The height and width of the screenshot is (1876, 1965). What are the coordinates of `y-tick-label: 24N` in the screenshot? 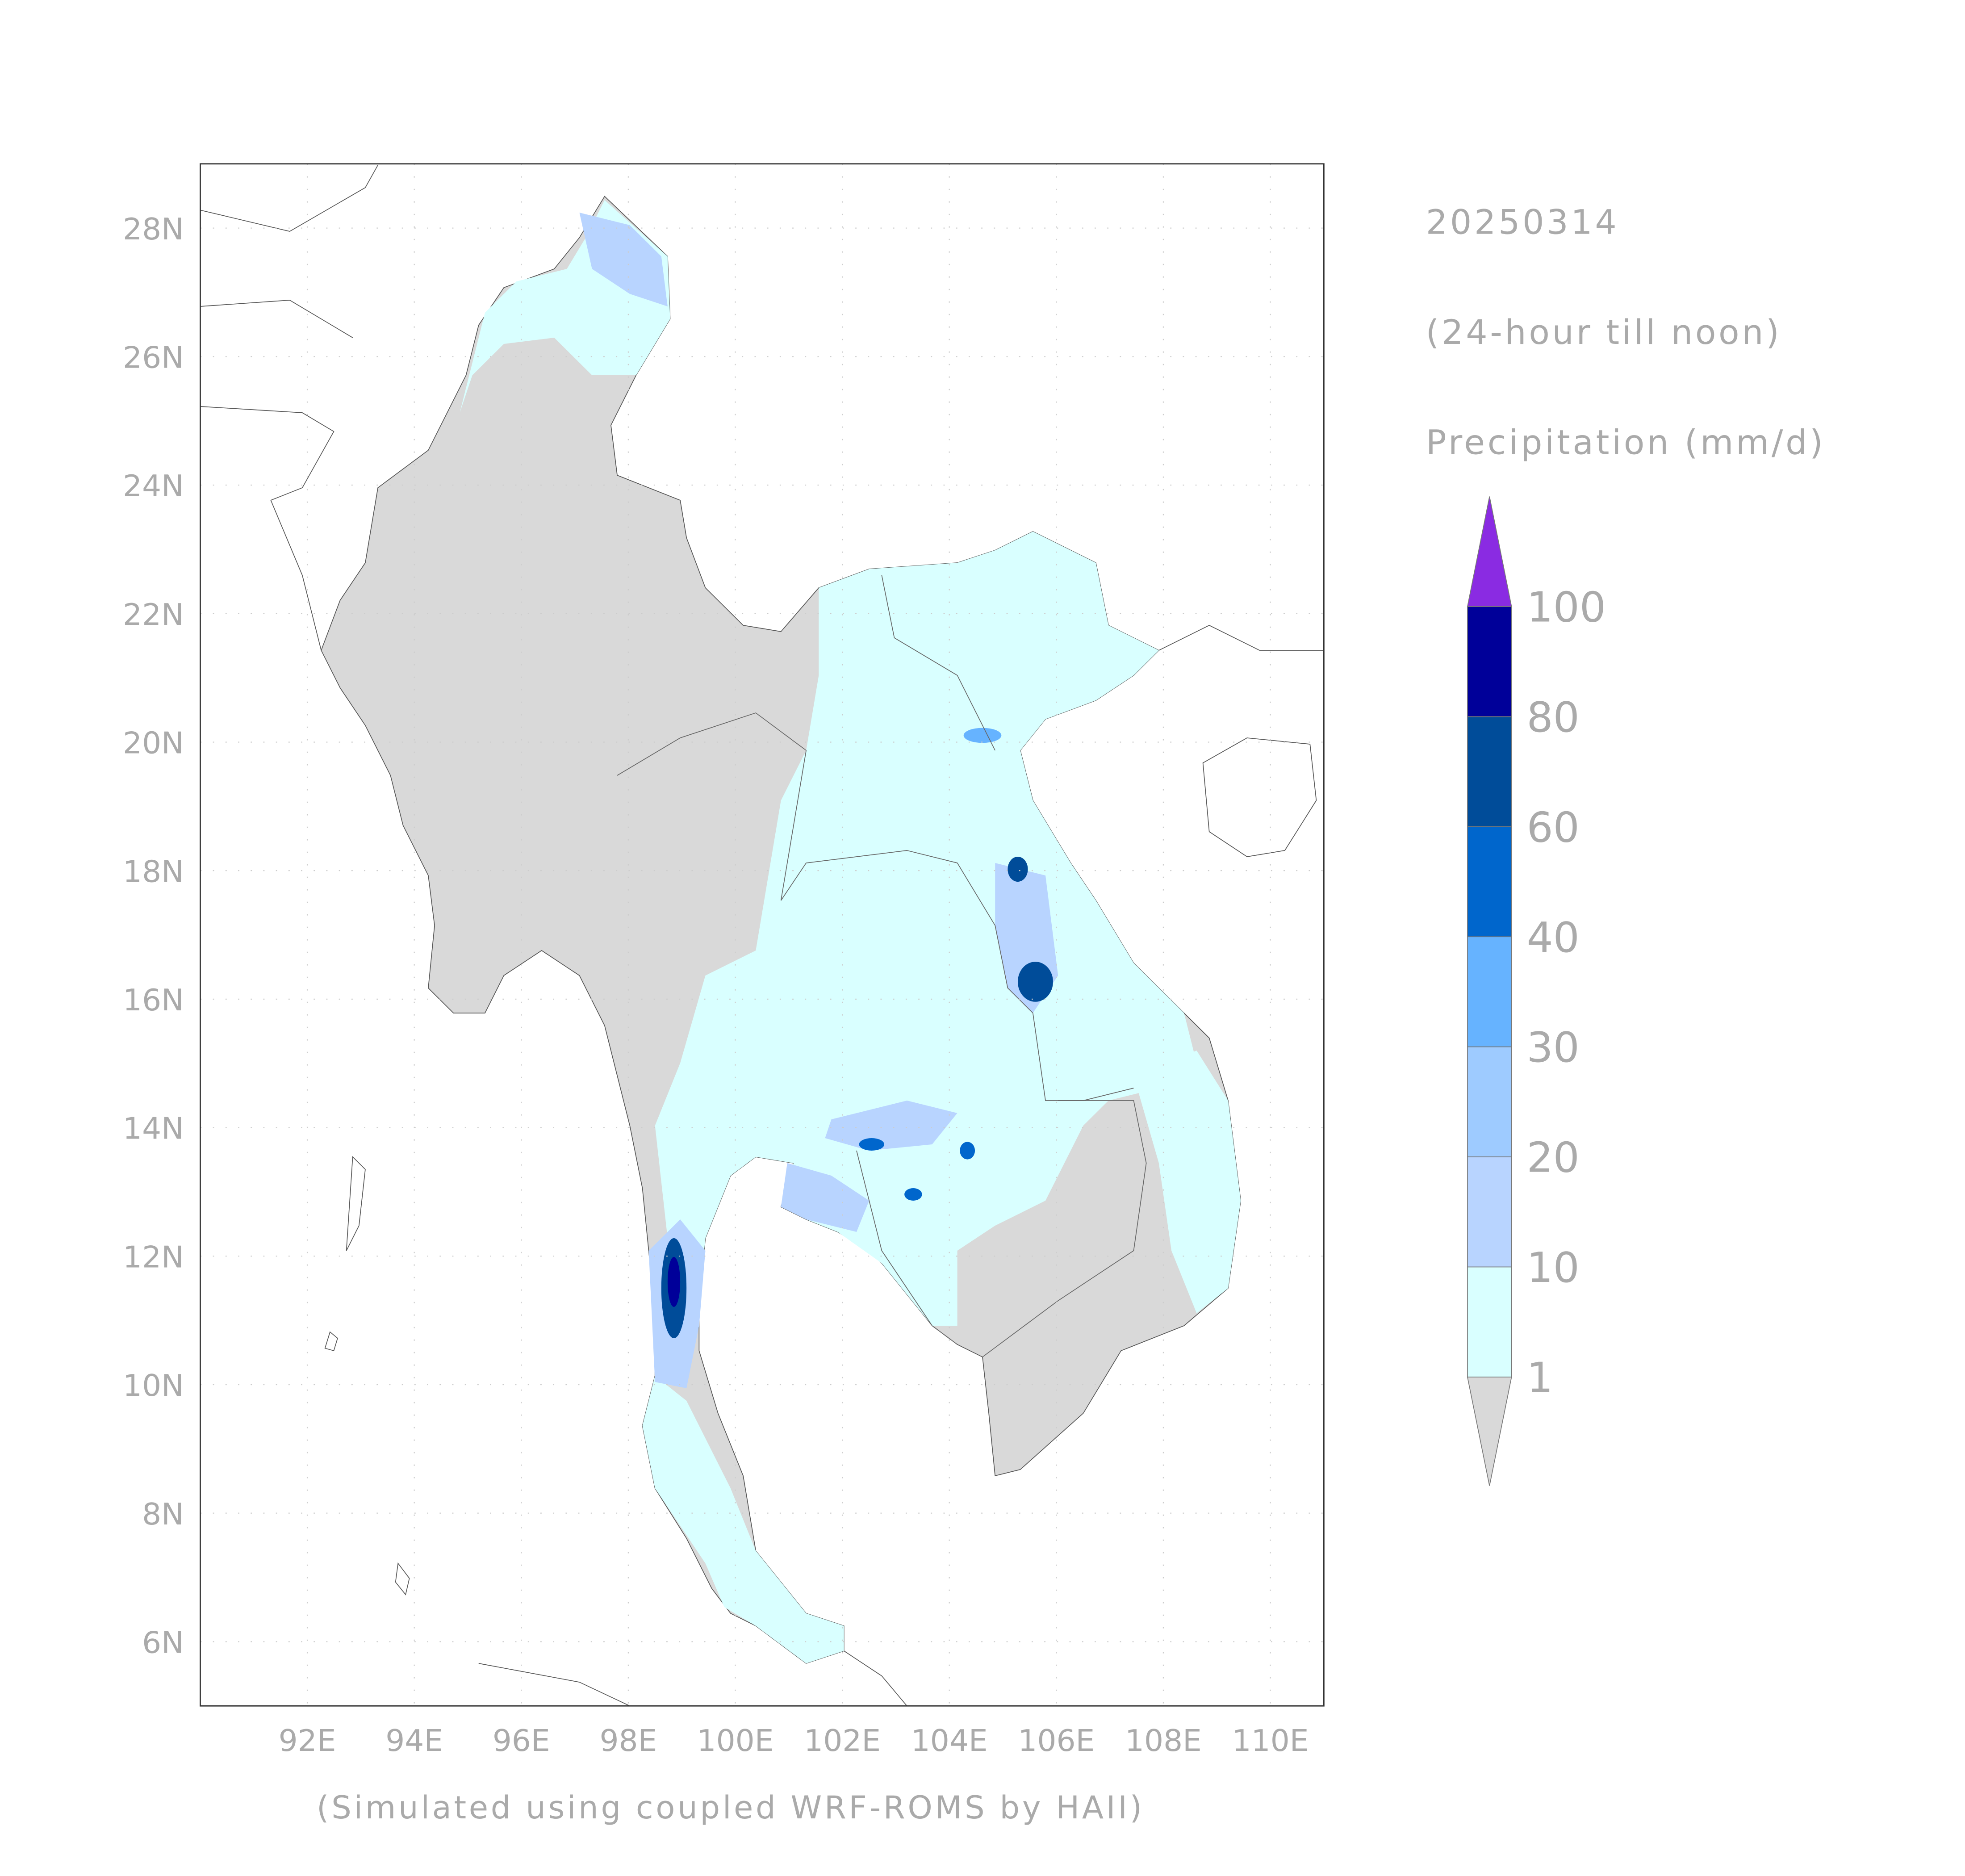 It's located at (153, 485).